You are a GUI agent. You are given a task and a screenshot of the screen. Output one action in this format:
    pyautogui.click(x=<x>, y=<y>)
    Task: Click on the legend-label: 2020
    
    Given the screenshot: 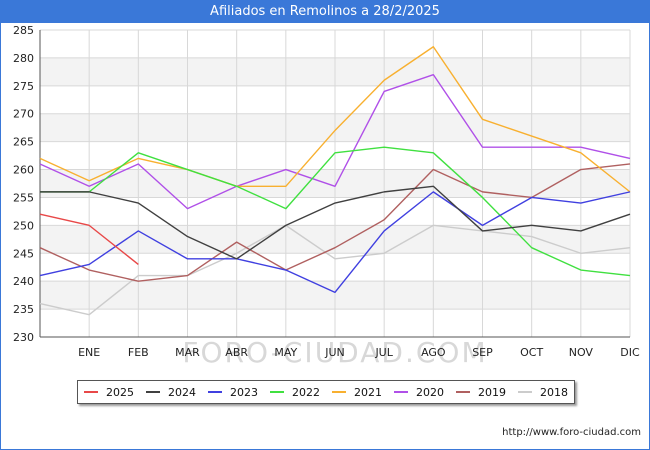 What is the action you would take?
    pyautogui.click(x=430, y=392)
    